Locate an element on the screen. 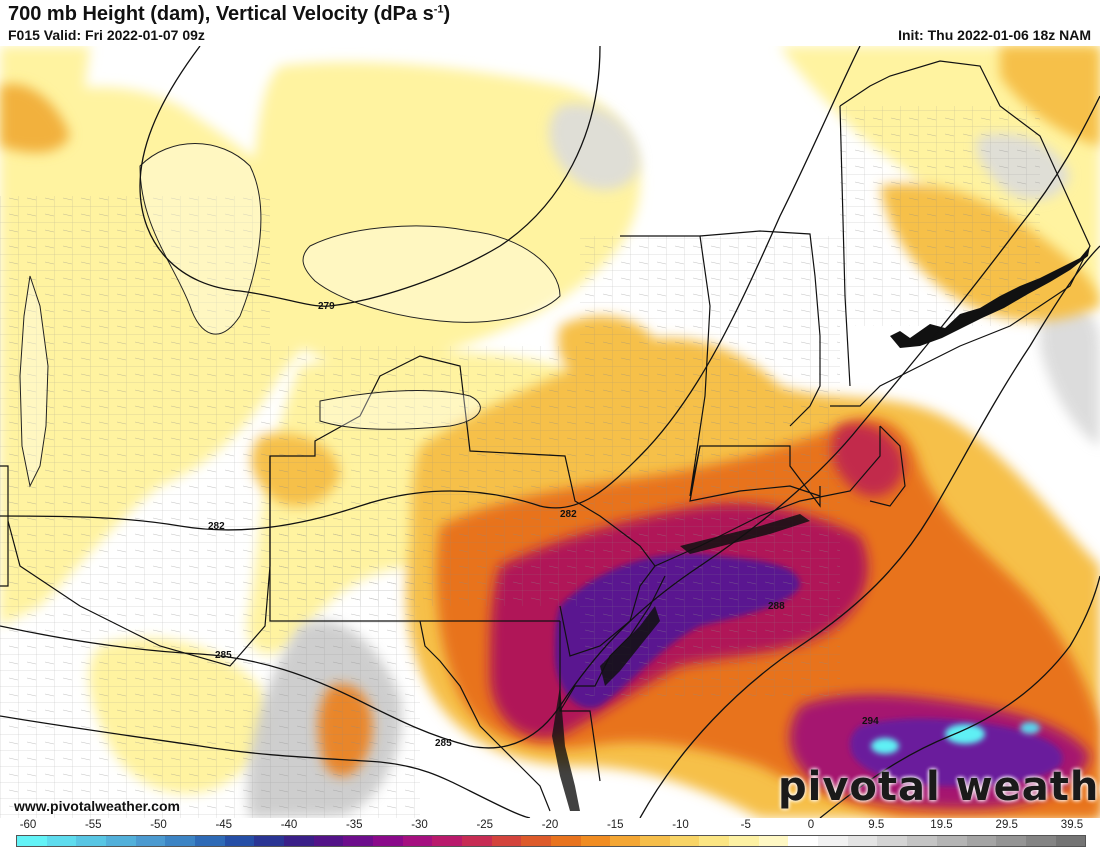 The width and height of the screenshot is (1100, 850). colorbar-scale is located at coordinates (551, 841).